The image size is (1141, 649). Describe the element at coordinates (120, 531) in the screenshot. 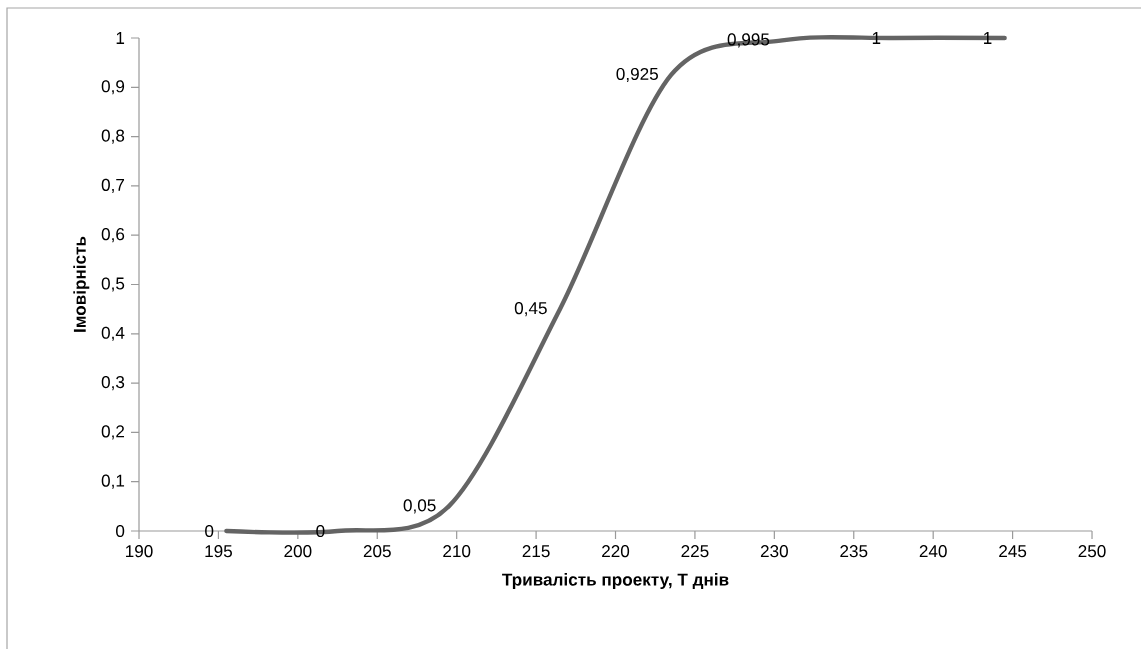

I see `y-tick-label: 0` at that location.